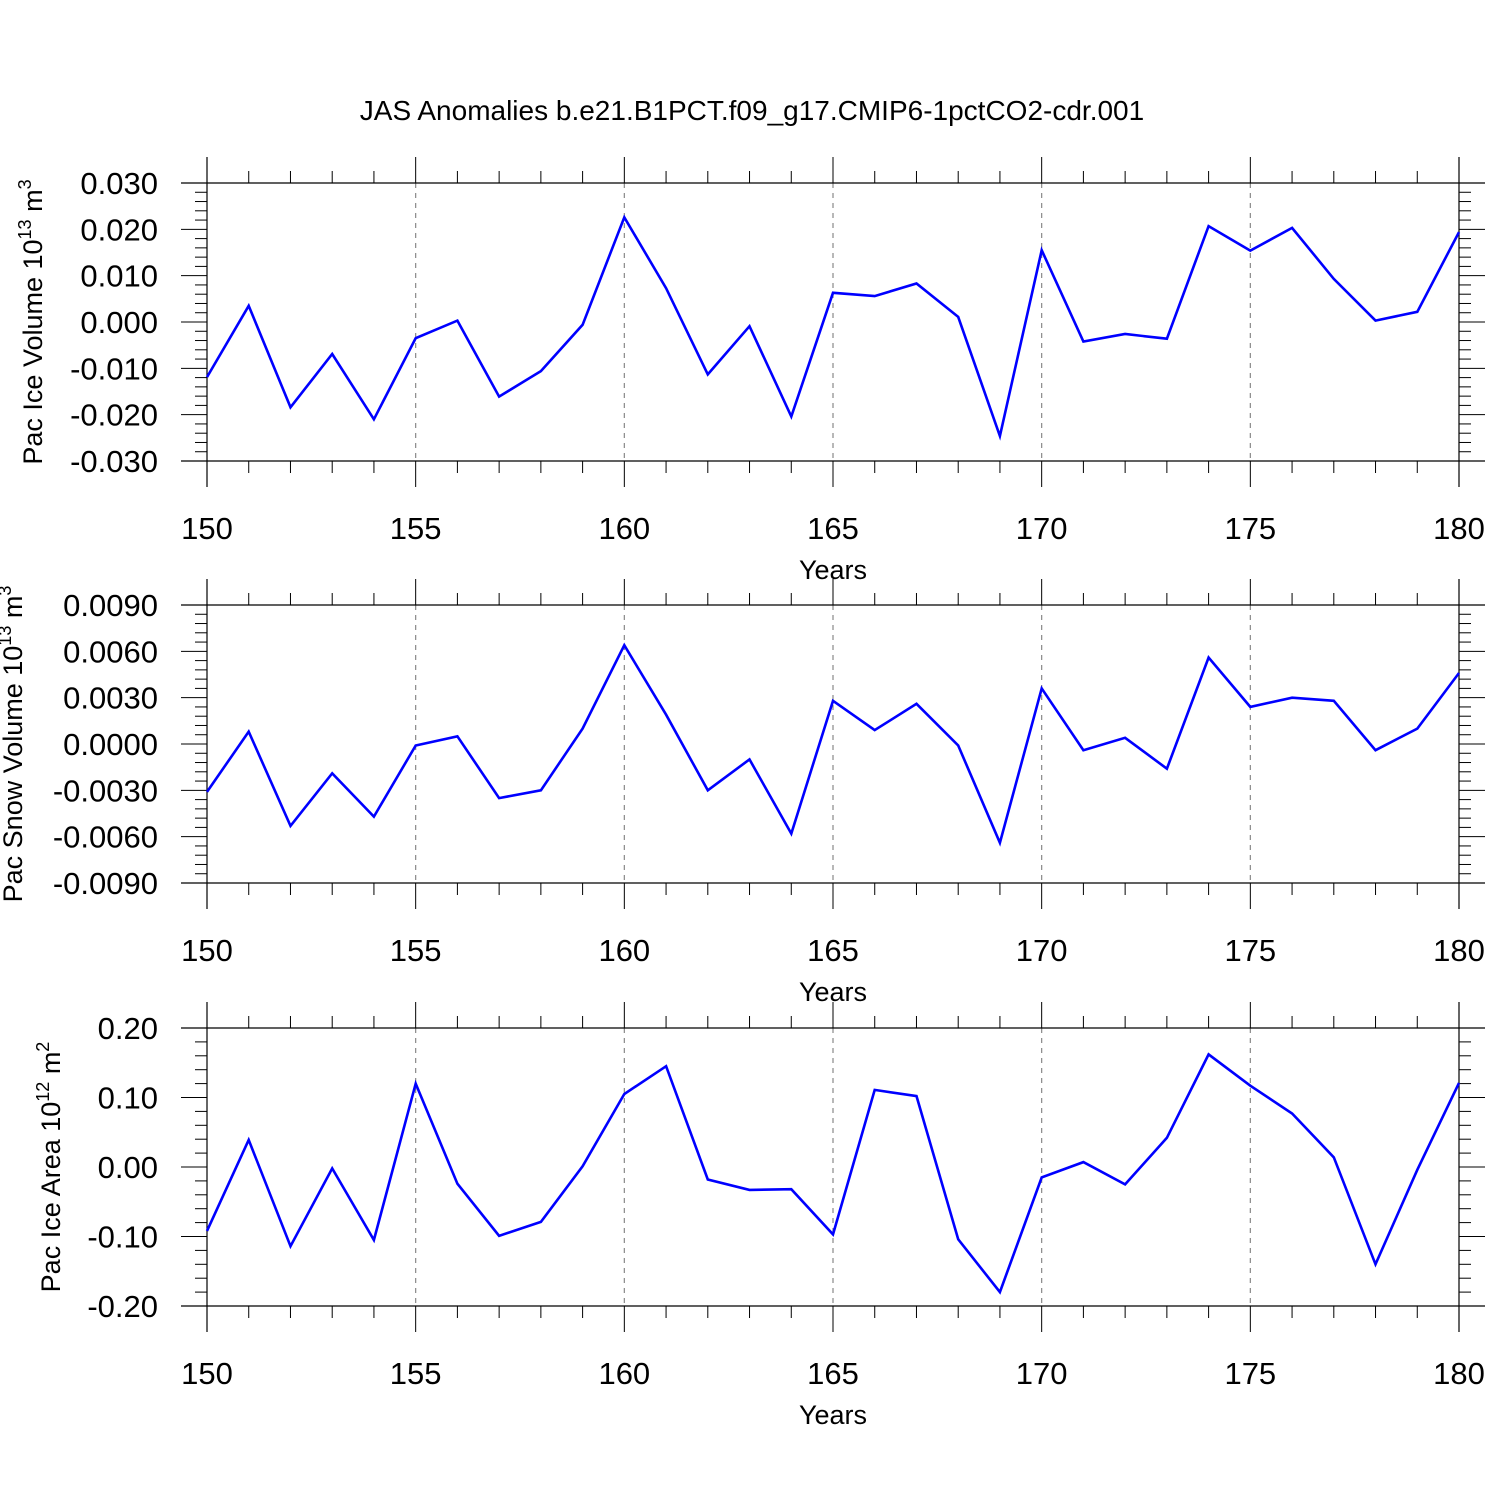 This screenshot has height=1500, width=1500. Describe the element at coordinates (128, 1098) in the screenshot. I see `y-tick-label: 0.10` at that location.